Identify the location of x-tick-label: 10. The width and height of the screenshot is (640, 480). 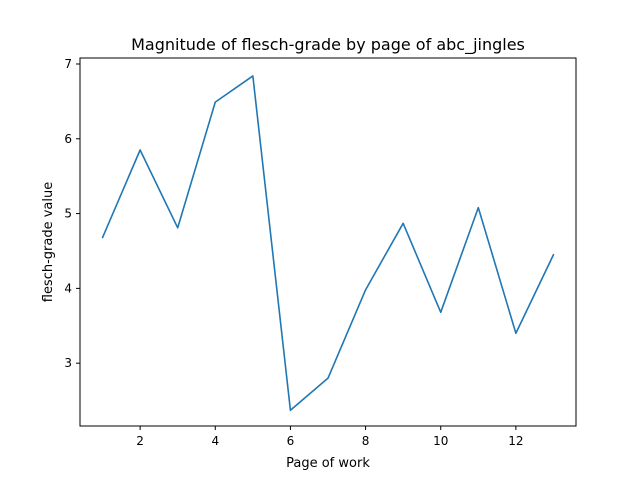
(440, 441).